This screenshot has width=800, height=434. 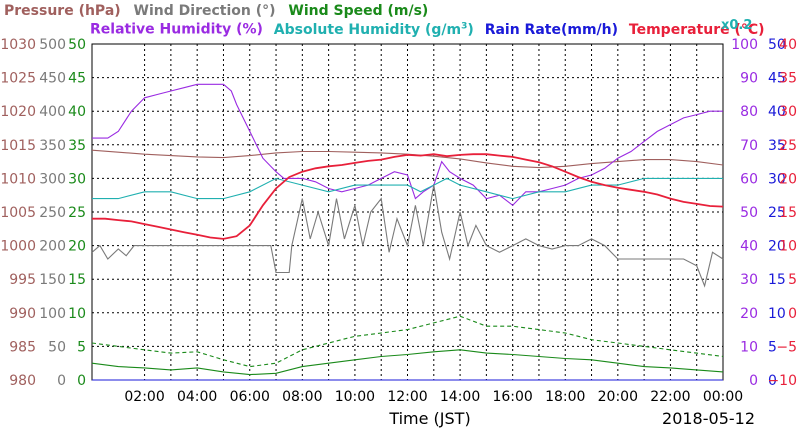 What do you see at coordinates (749, 213) in the screenshot?
I see `axis-tick-relative-humidity: 50` at bounding box center [749, 213].